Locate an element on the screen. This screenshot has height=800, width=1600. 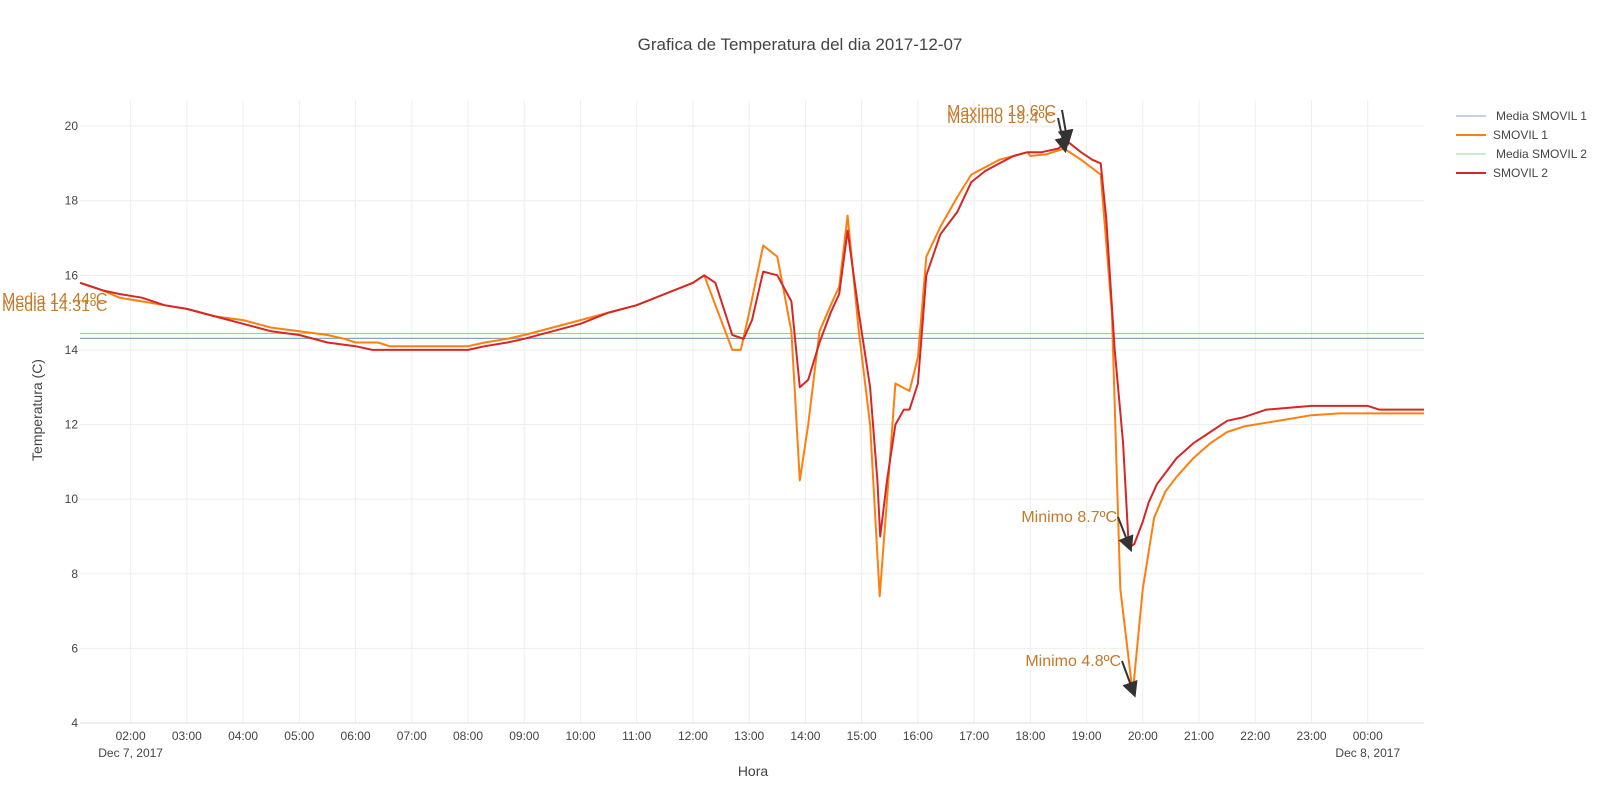
x-tick-label: 12:00 is located at coordinates (693, 736).